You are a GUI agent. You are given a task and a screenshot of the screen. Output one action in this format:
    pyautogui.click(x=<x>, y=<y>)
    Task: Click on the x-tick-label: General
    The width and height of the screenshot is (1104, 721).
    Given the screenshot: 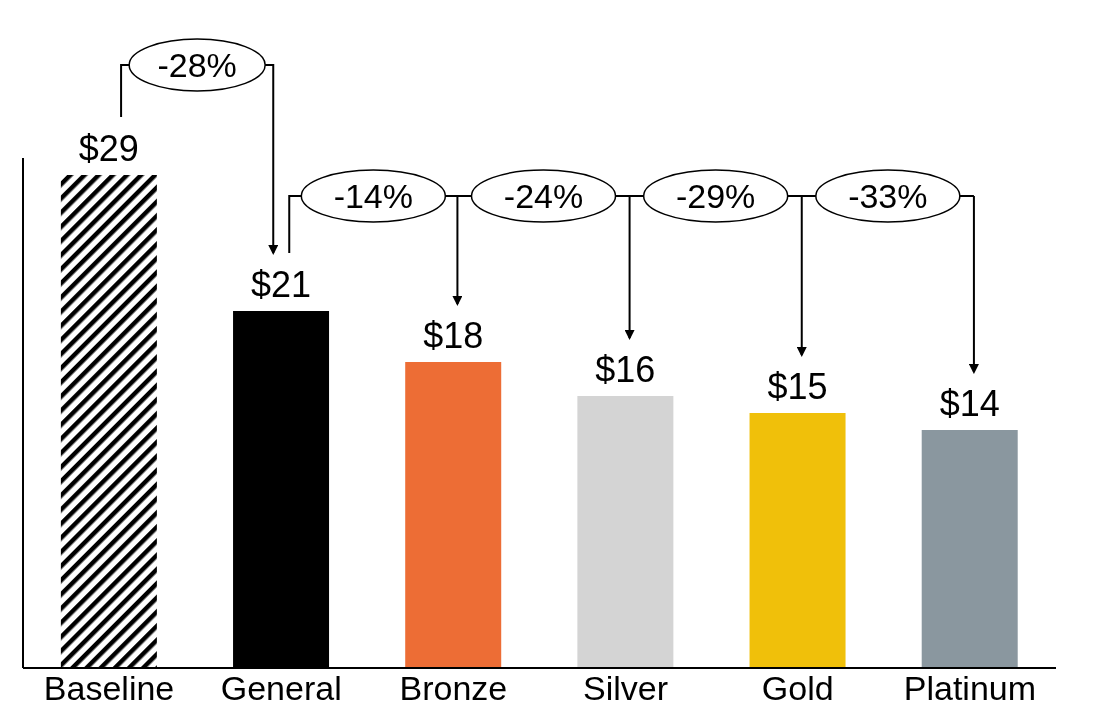 What is the action you would take?
    pyautogui.click(x=281, y=688)
    